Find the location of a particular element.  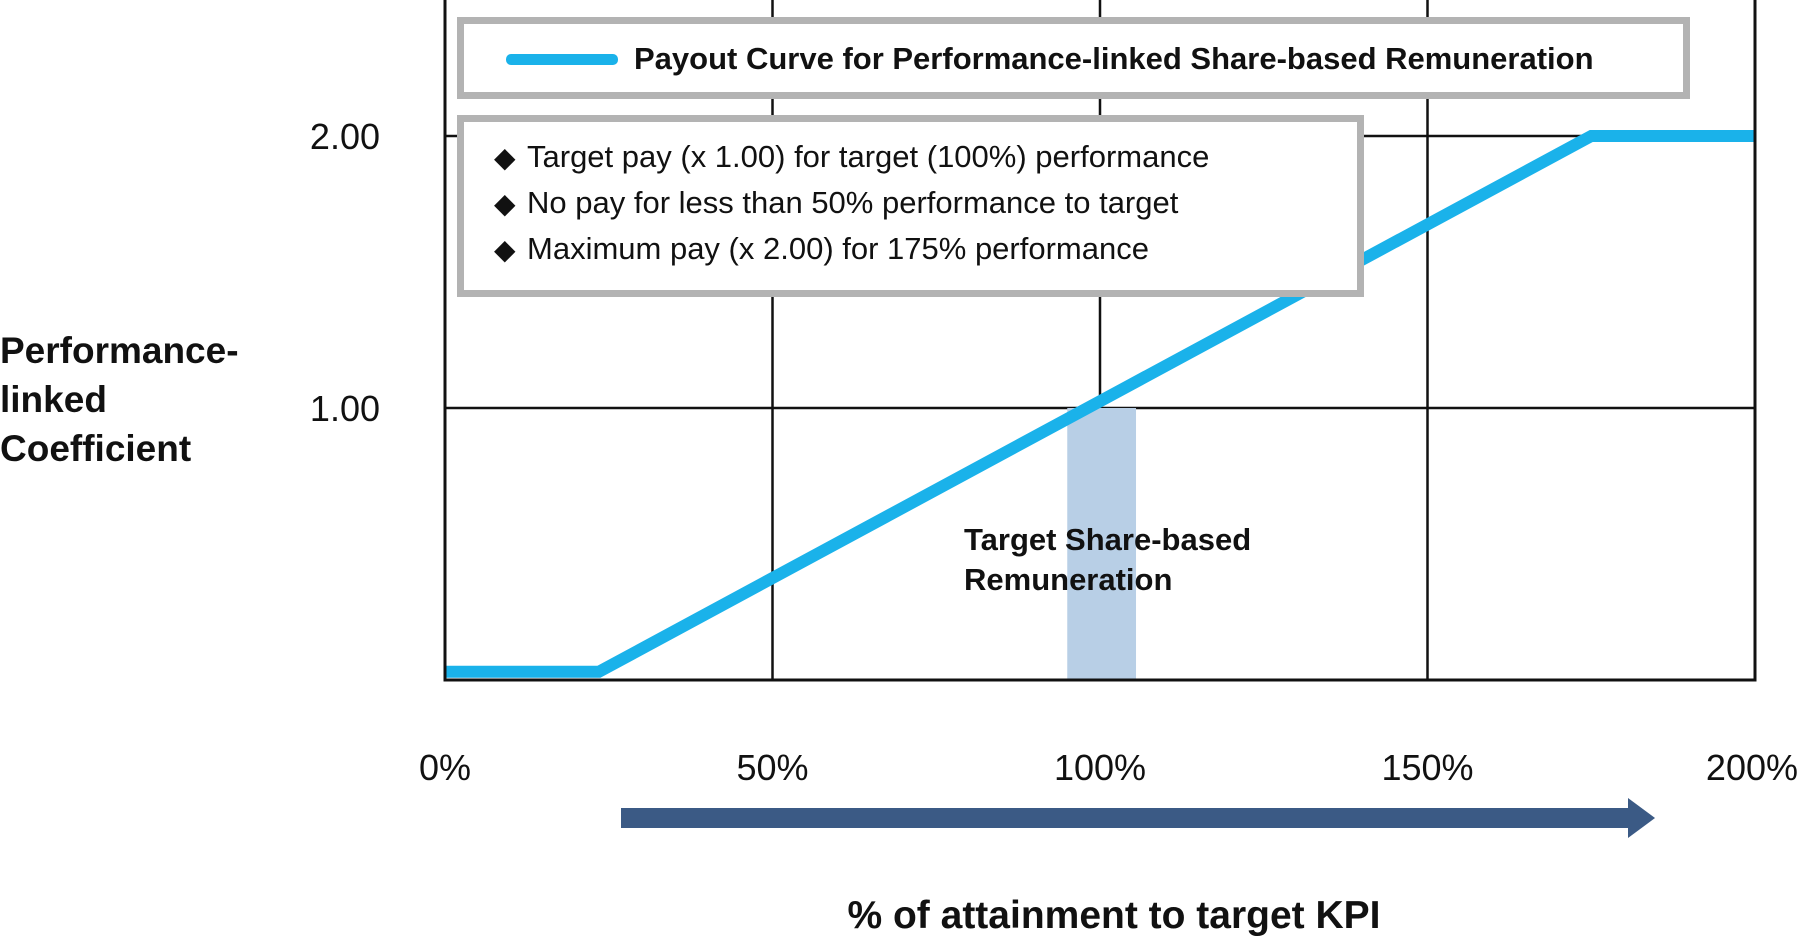

y-axis-label: Performance- linked Coefficient is located at coordinates (119, 399).